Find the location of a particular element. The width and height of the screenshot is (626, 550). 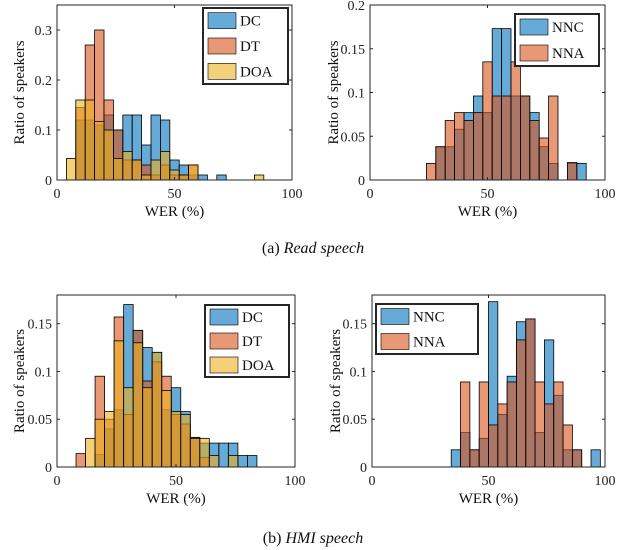

caption-b: (b) HMI speech is located at coordinates (313, 538).